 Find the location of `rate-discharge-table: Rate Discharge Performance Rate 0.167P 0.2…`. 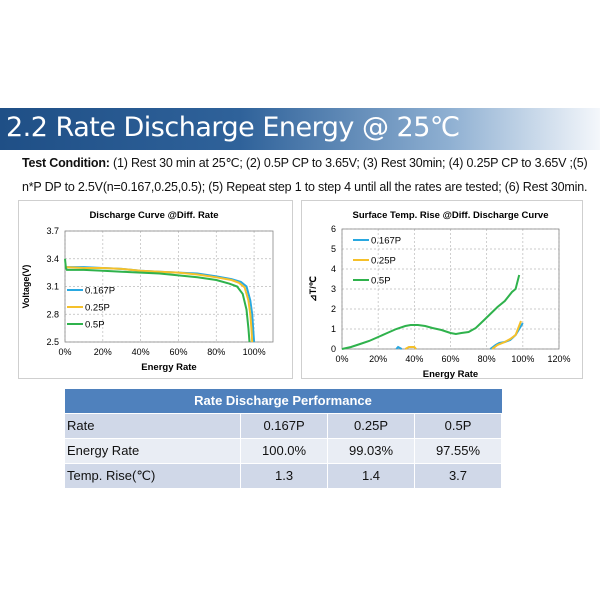

rate-discharge-table: Rate Discharge Performance Rate 0.167P 0.2… is located at coordinates (282, 439).